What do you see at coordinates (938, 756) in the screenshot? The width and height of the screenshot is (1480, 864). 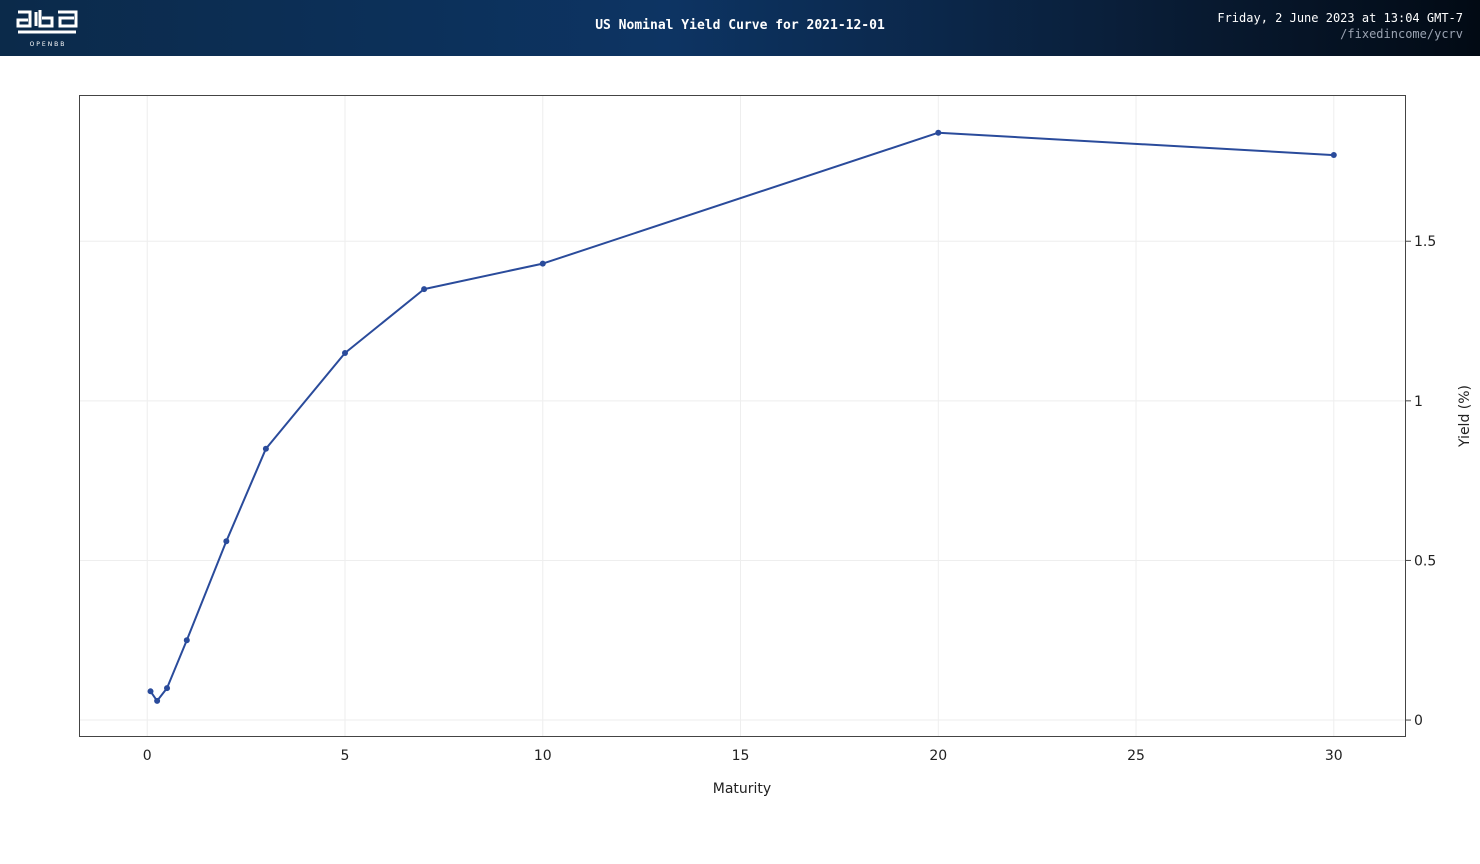 I see `x-tick-label: 20` at bounding box center [938, 756].